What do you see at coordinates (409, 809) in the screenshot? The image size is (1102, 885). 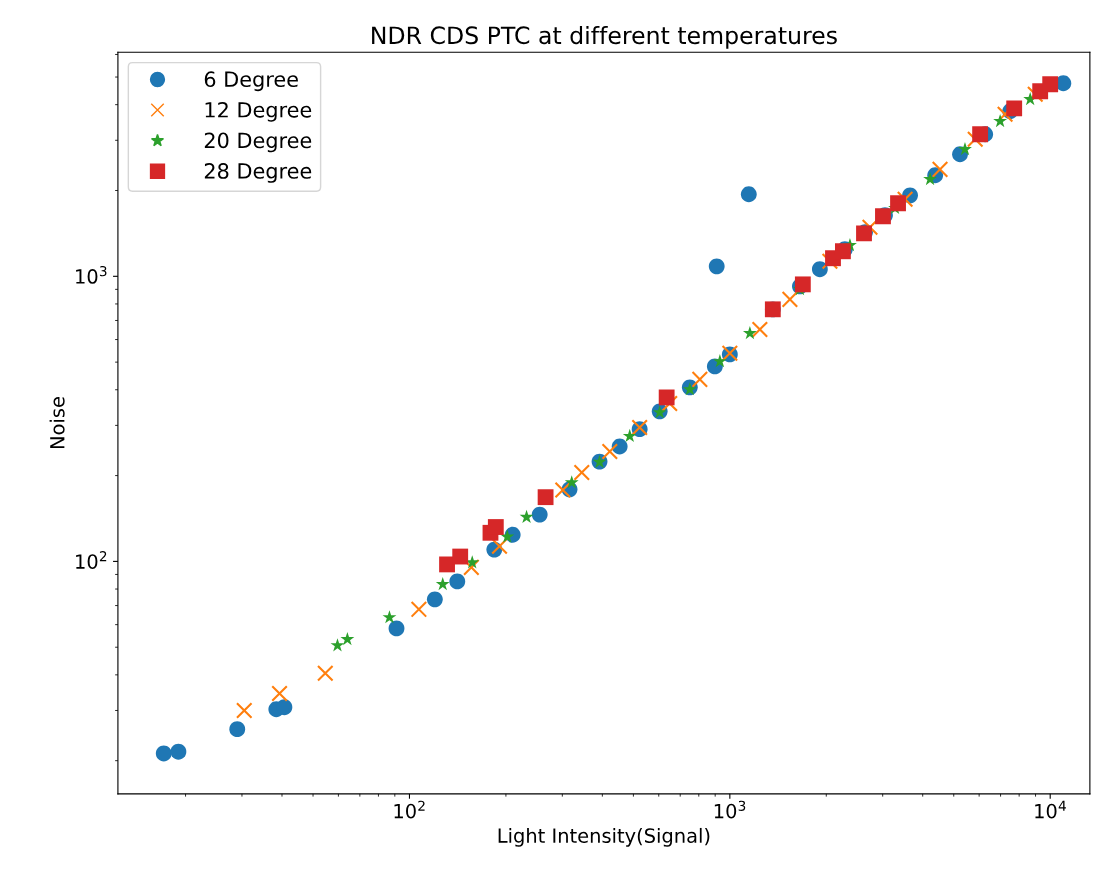 I see `x-tick-label: 10$^{2}$` at bounding box center [409, 809].